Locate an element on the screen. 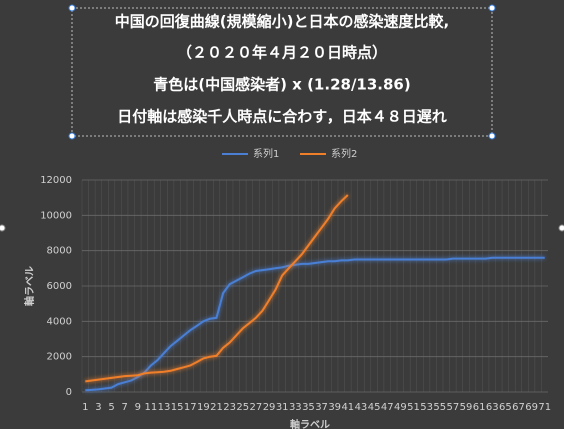  x-tick-label: 45 is located at coordinates (374, 407).